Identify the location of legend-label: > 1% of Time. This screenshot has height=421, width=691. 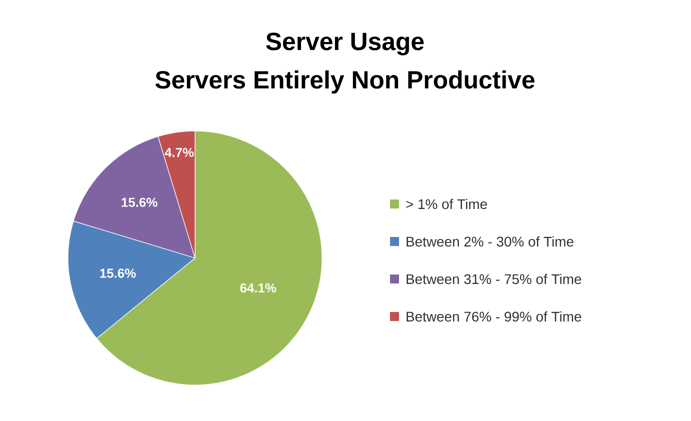
(446, 204).